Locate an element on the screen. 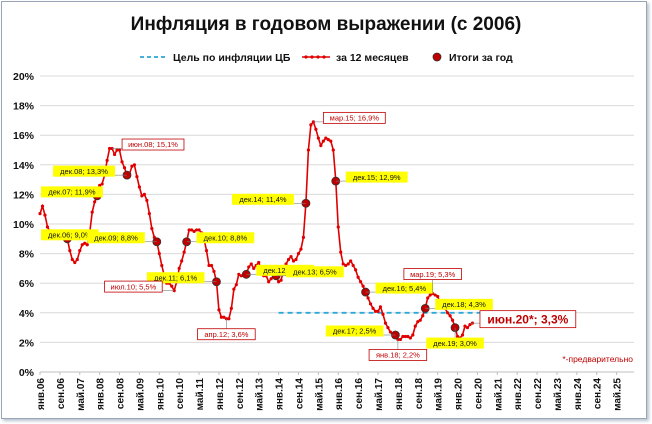 The height and width of the screenshot is (424, 652). y-tick-label: 14% is located at coordinates (24, 166).